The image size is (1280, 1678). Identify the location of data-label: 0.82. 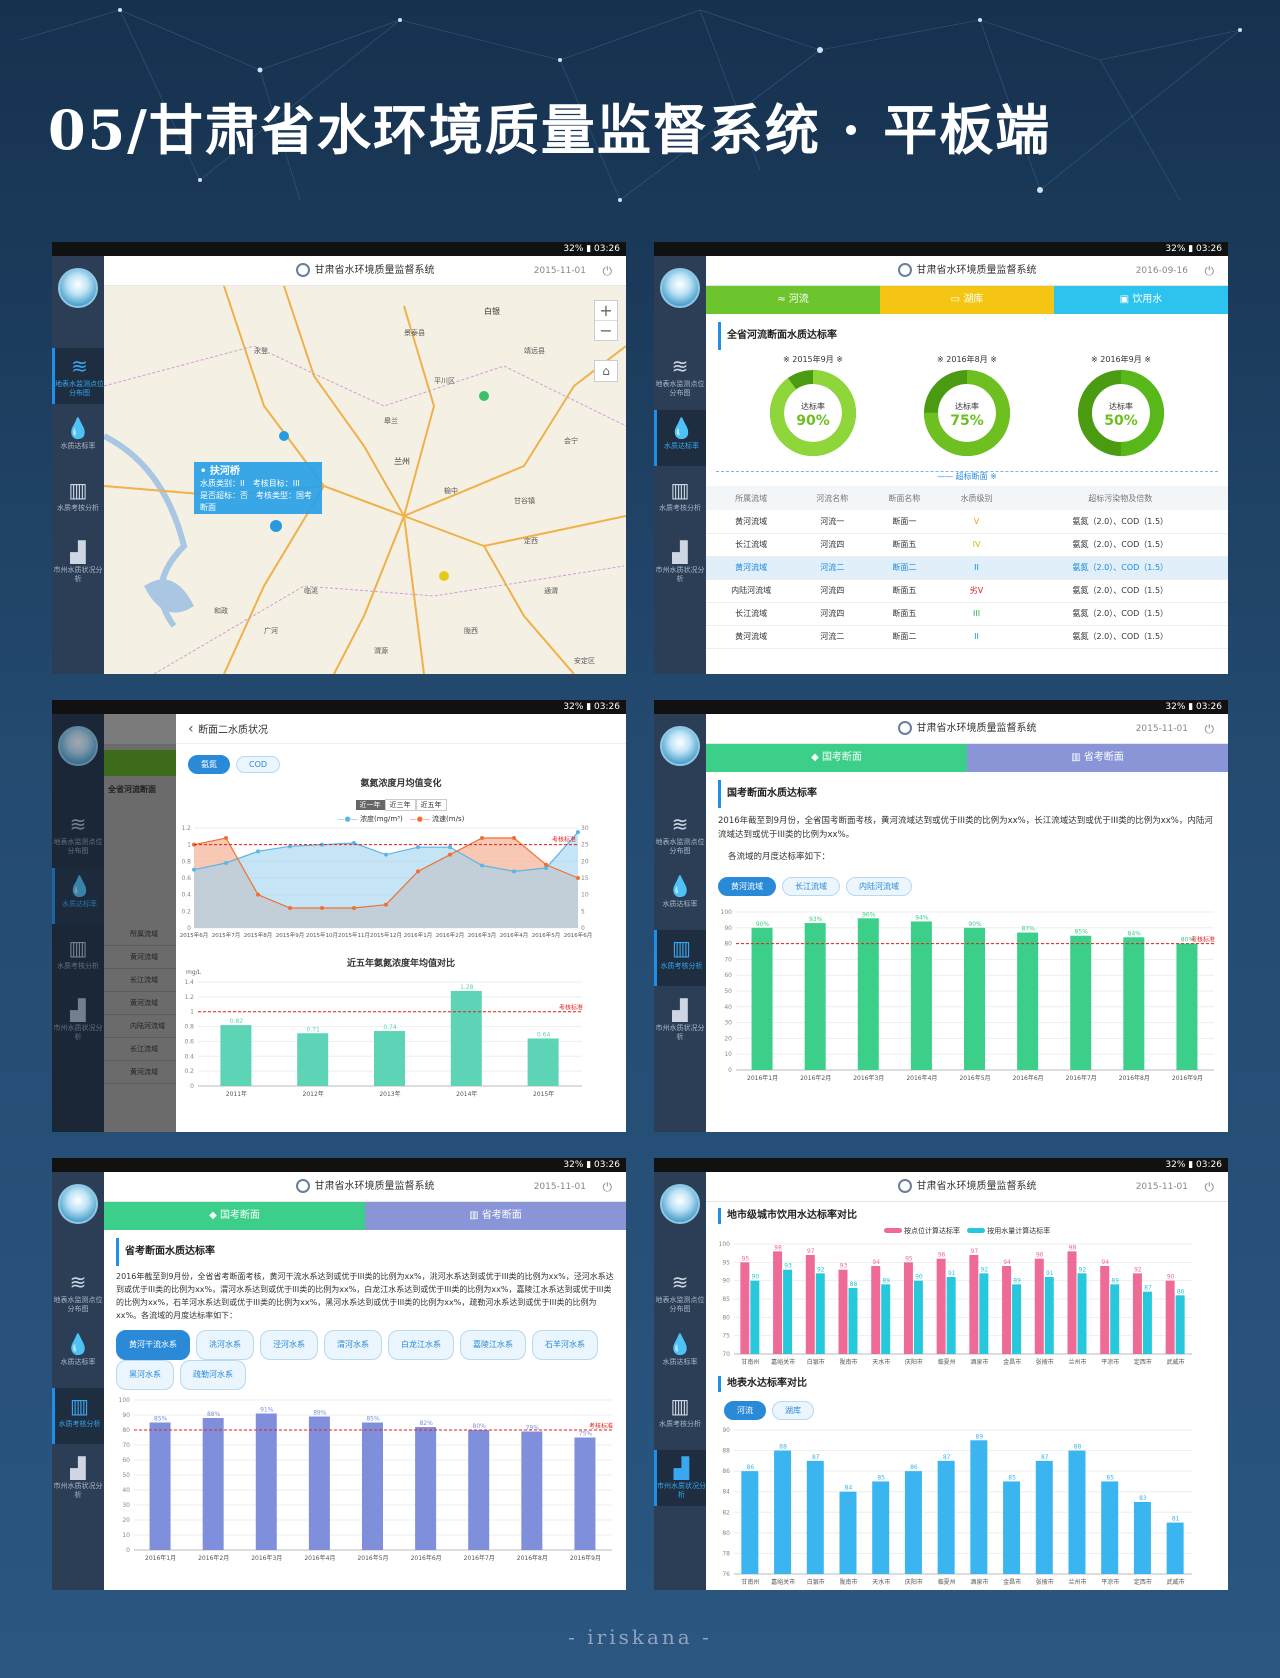
(237, 1021).